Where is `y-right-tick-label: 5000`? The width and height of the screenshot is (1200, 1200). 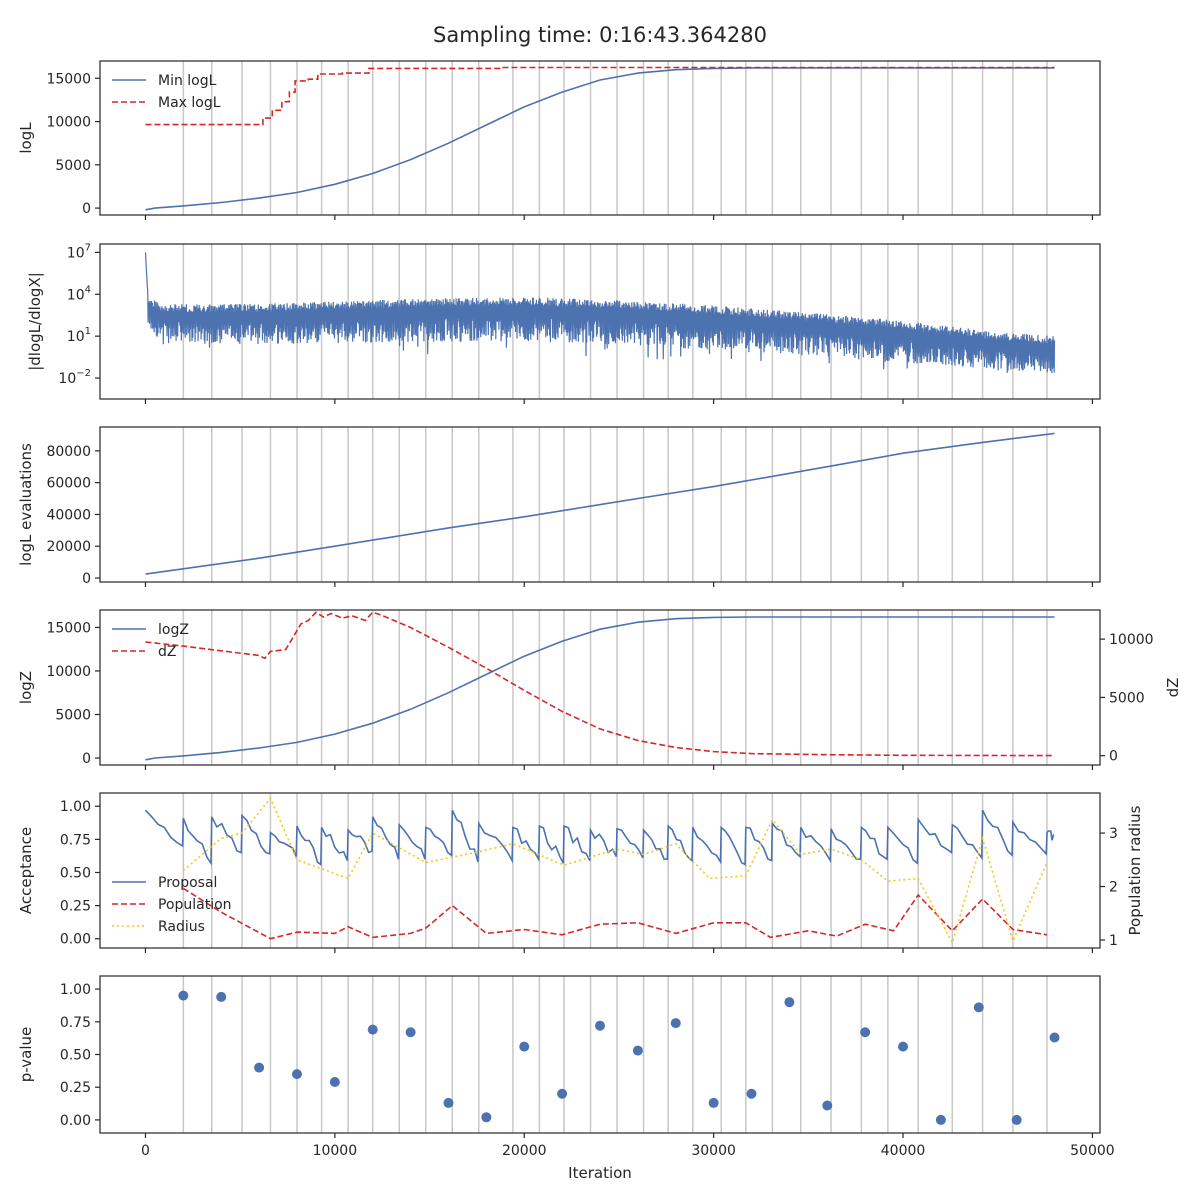 y-right-tick-label: 5000 is located at coordinates (1127, 698).